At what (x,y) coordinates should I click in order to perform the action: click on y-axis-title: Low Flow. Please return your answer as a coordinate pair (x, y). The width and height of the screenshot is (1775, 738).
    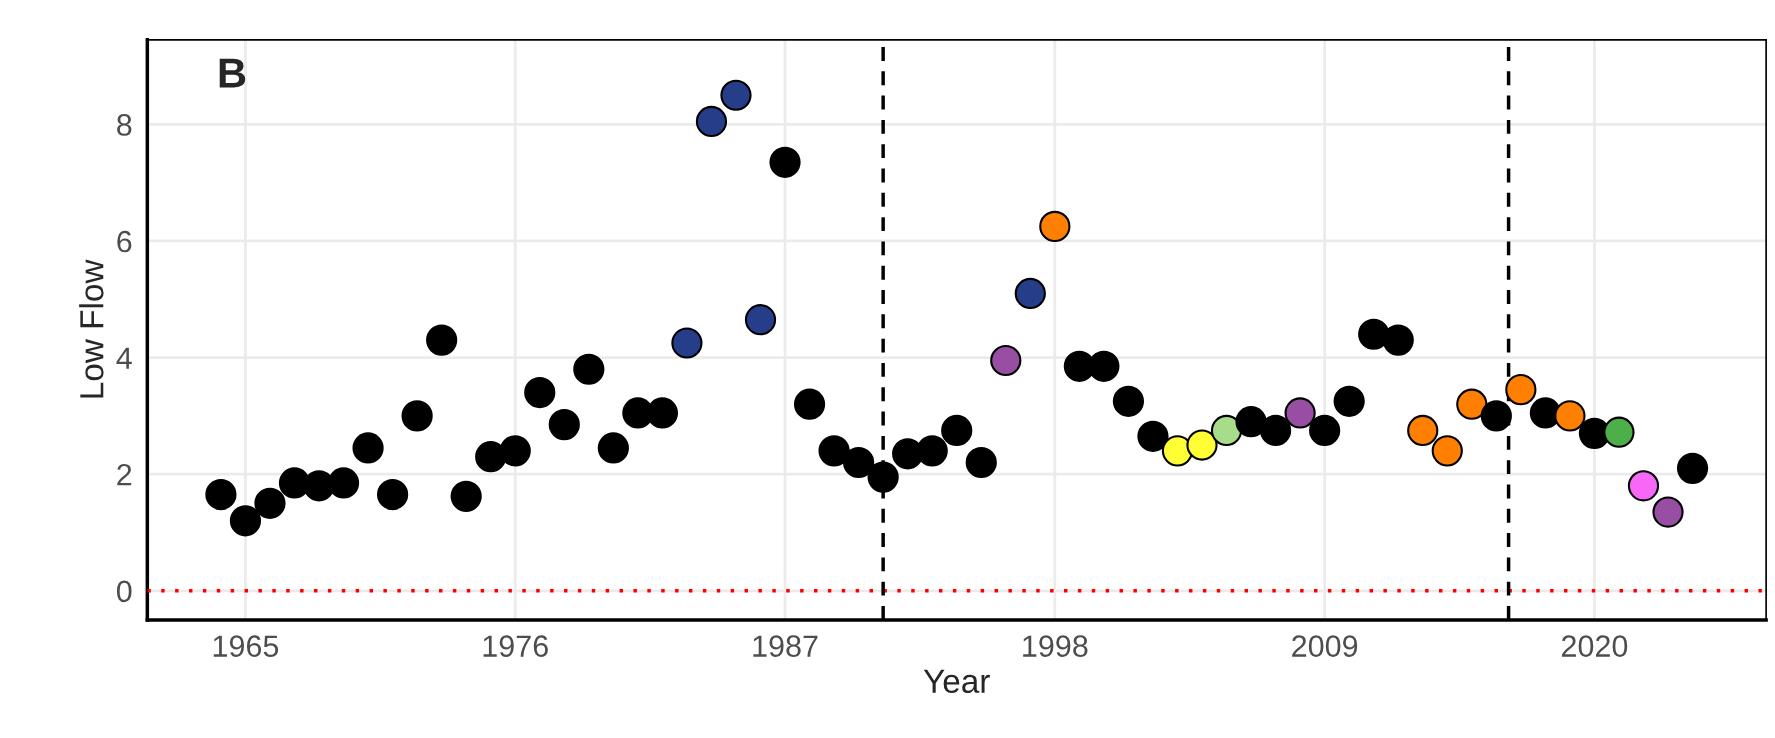
    Looking at the image, I should click on (91, 328).